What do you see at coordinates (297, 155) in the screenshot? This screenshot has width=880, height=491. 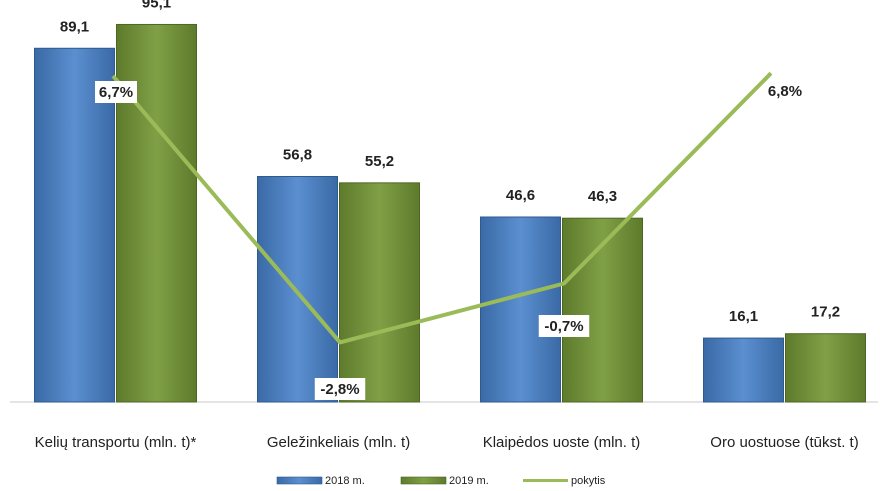 I see `bar-value-label-2018-1: 56,8` at bounding box center [297, 155].